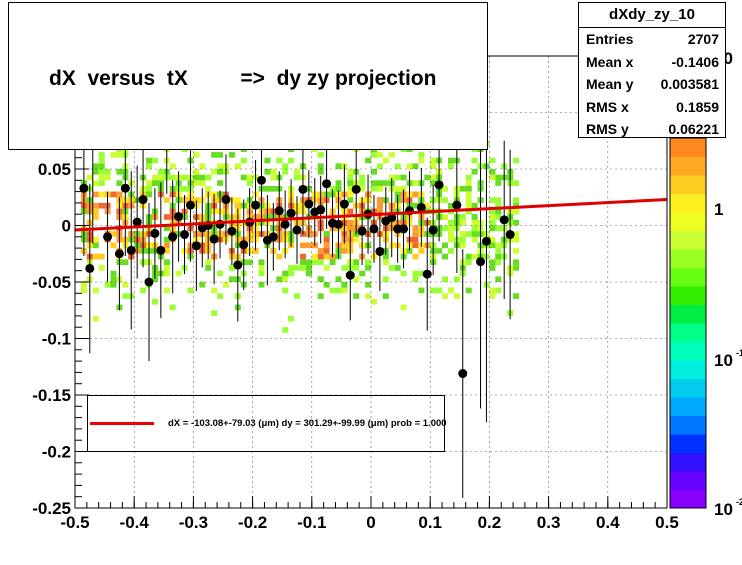  I want to click on colorbar-label: 10, so click(723, 360).